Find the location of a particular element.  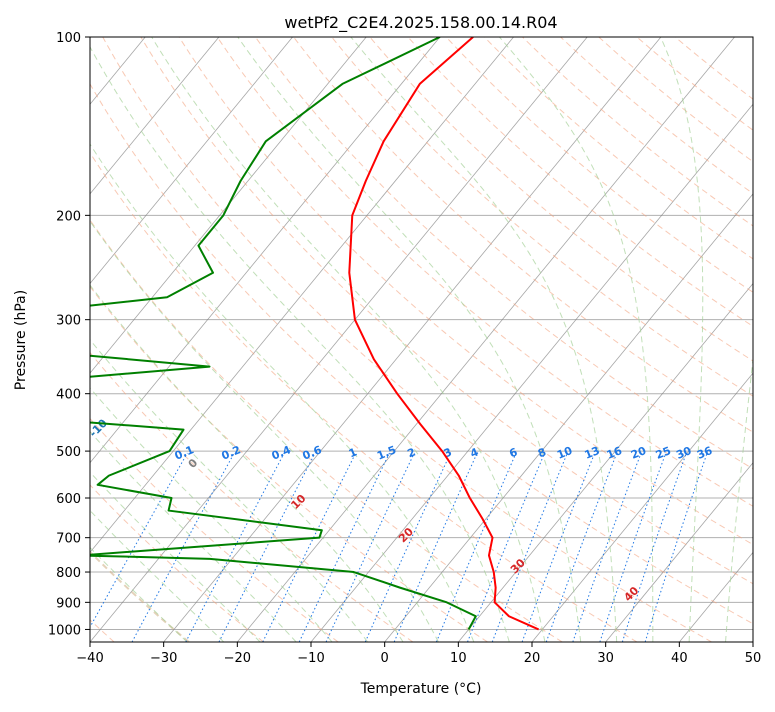

y-tick-label: 900 is located at coordinates (68, 603).